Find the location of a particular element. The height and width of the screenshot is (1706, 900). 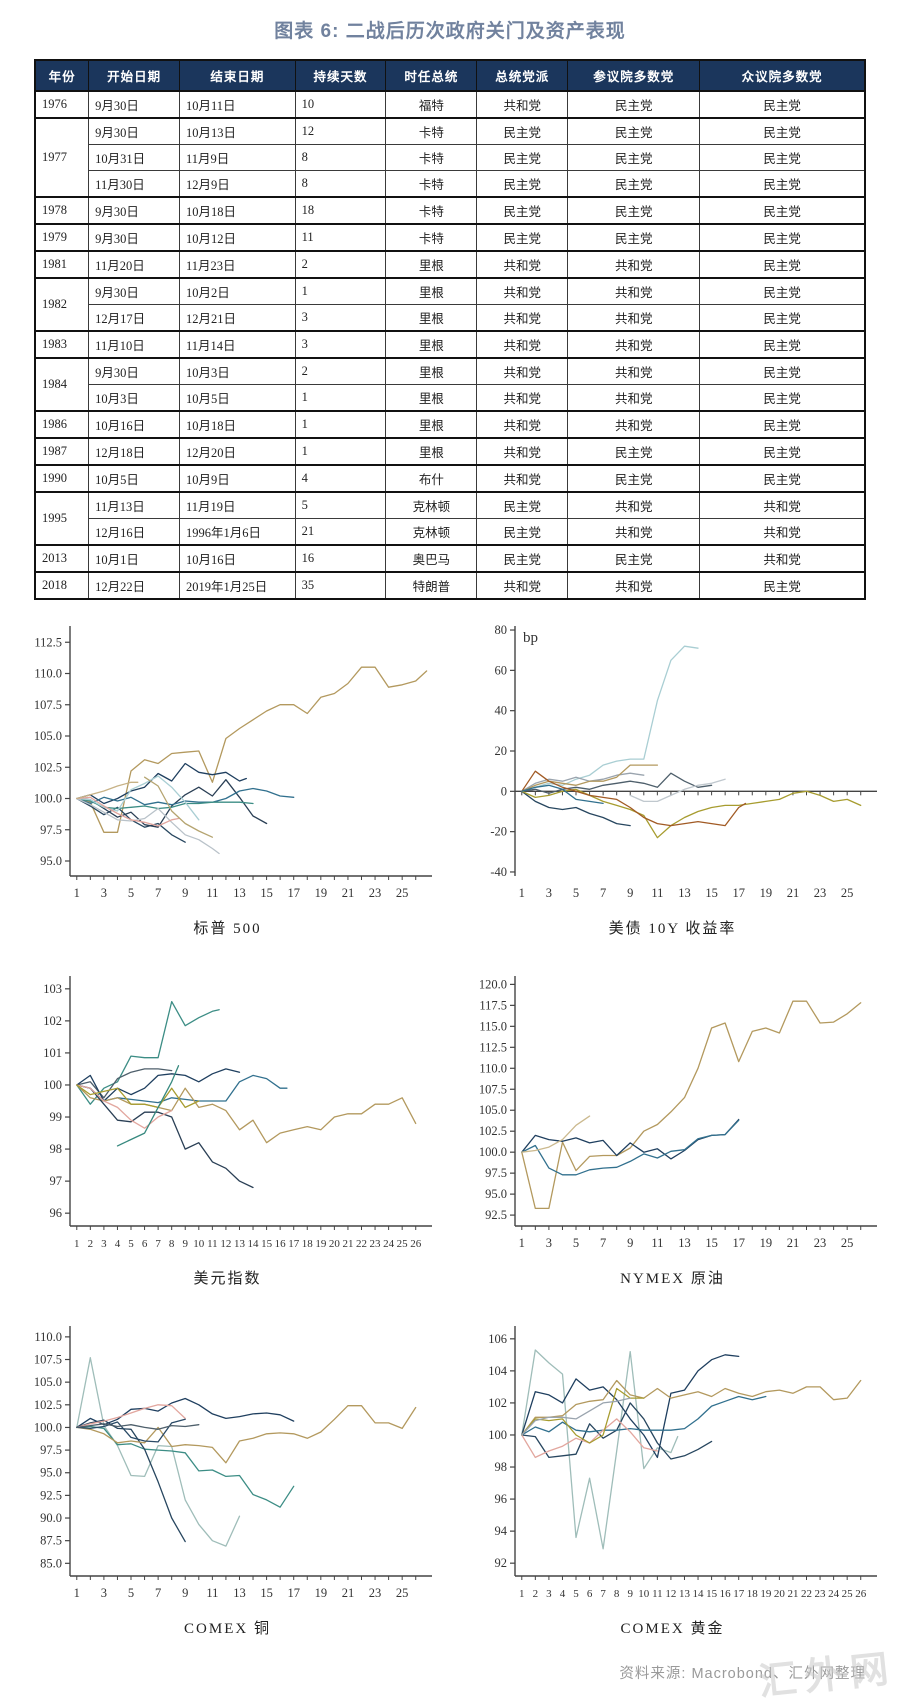

start-cell: 12月17日 is located at coordinates (134, 318).